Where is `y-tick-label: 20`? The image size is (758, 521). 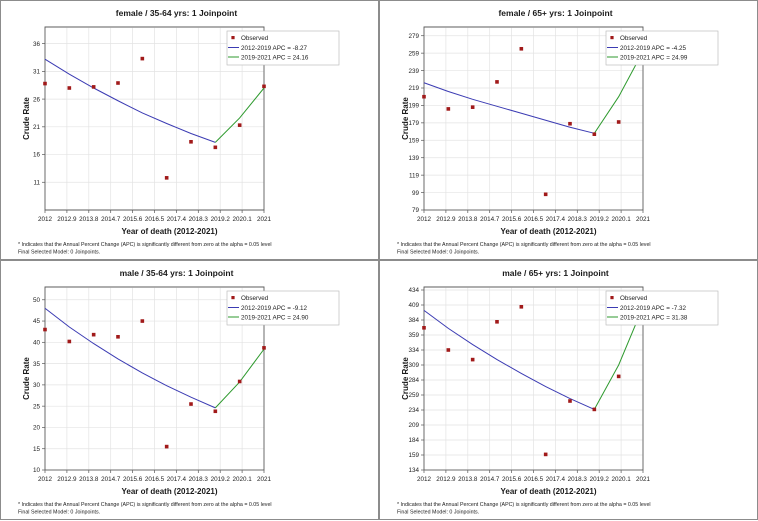
y-tick-label: 20 is located at coordinates (37, 428).